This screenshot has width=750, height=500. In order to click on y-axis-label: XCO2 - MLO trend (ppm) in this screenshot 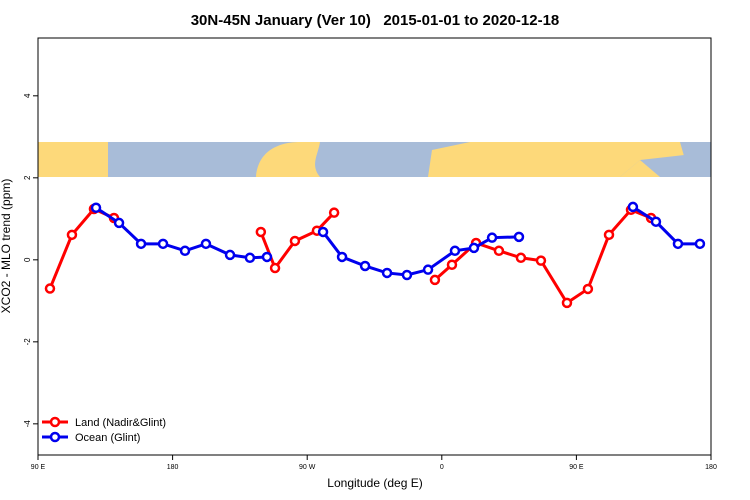, I will do `click(6, 246)`.